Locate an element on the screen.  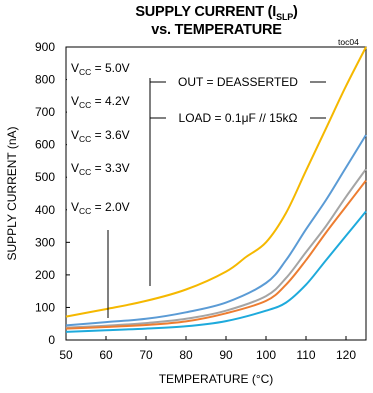
x-tick-label: 120 is located at coordinates (346, 355).